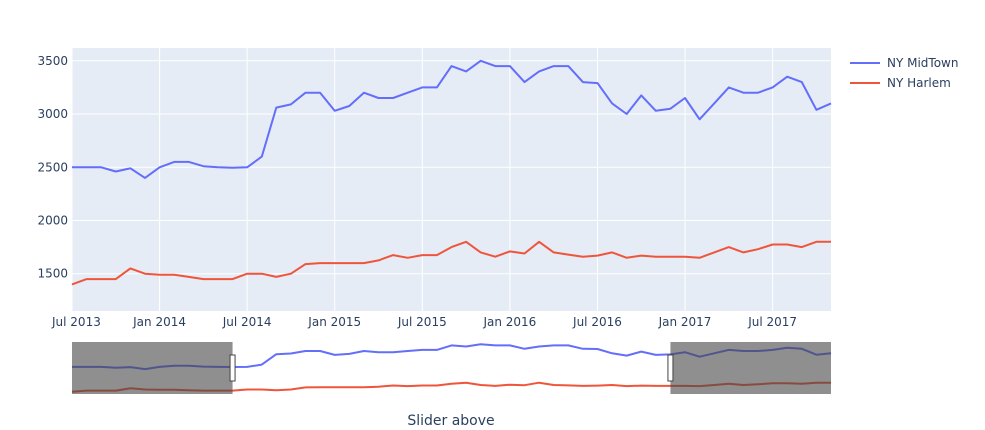 The width and height of the screenshot is (985, 430). What do you see at coordinates (509, 322) in the screenshot?
I see `x-tick-label: Jan 2016` at bounding box center [509, 322].